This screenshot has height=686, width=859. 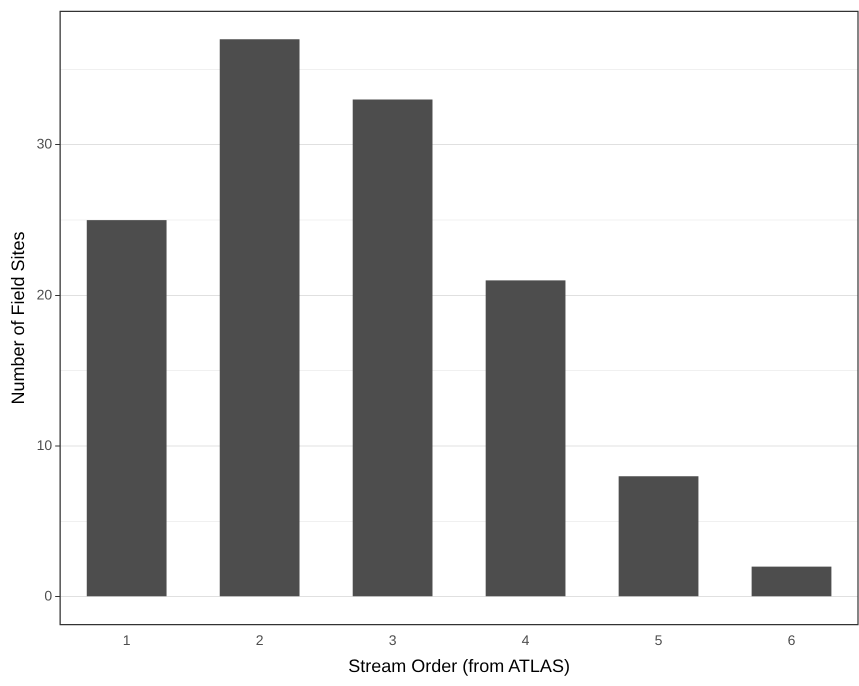 What do you see at coordinates (658, 640) in the screenshot?
I see `x-tick-label: 5` at bounding box center [658, 640].